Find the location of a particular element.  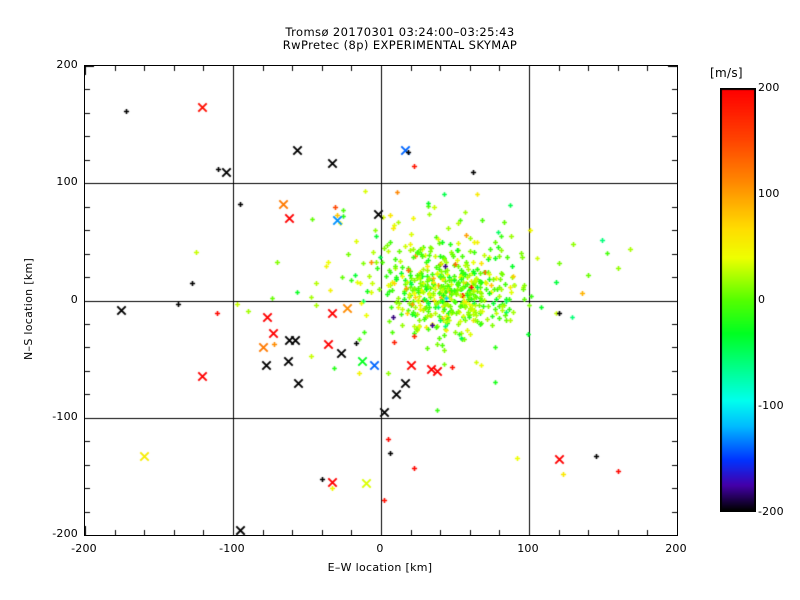

x-tick-label: 100 is located at coordinates (528, 548).